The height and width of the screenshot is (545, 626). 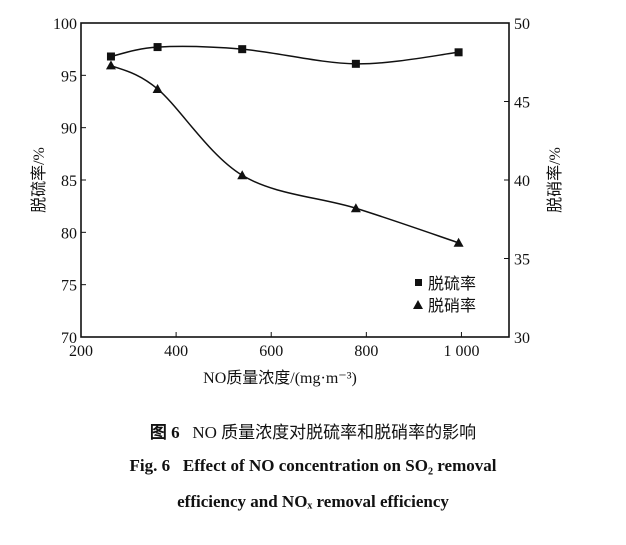 What do you see at coordinates (69, 286) in the screenshot?
I see `y-left-tick-label: 75` at bounding box center [69, 286].